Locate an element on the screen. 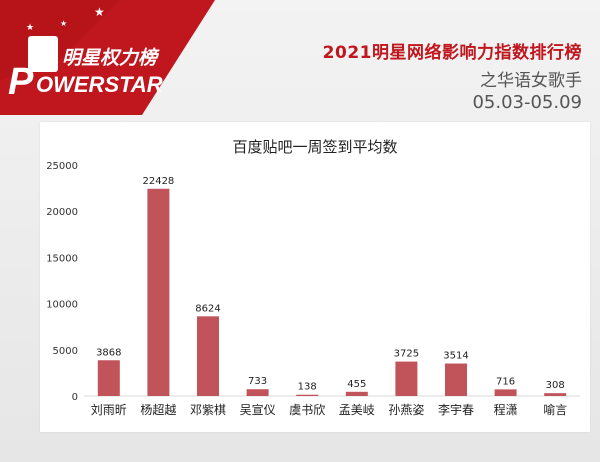  x-tick-label: 虞书欣 is located at coordinates (307, 410).